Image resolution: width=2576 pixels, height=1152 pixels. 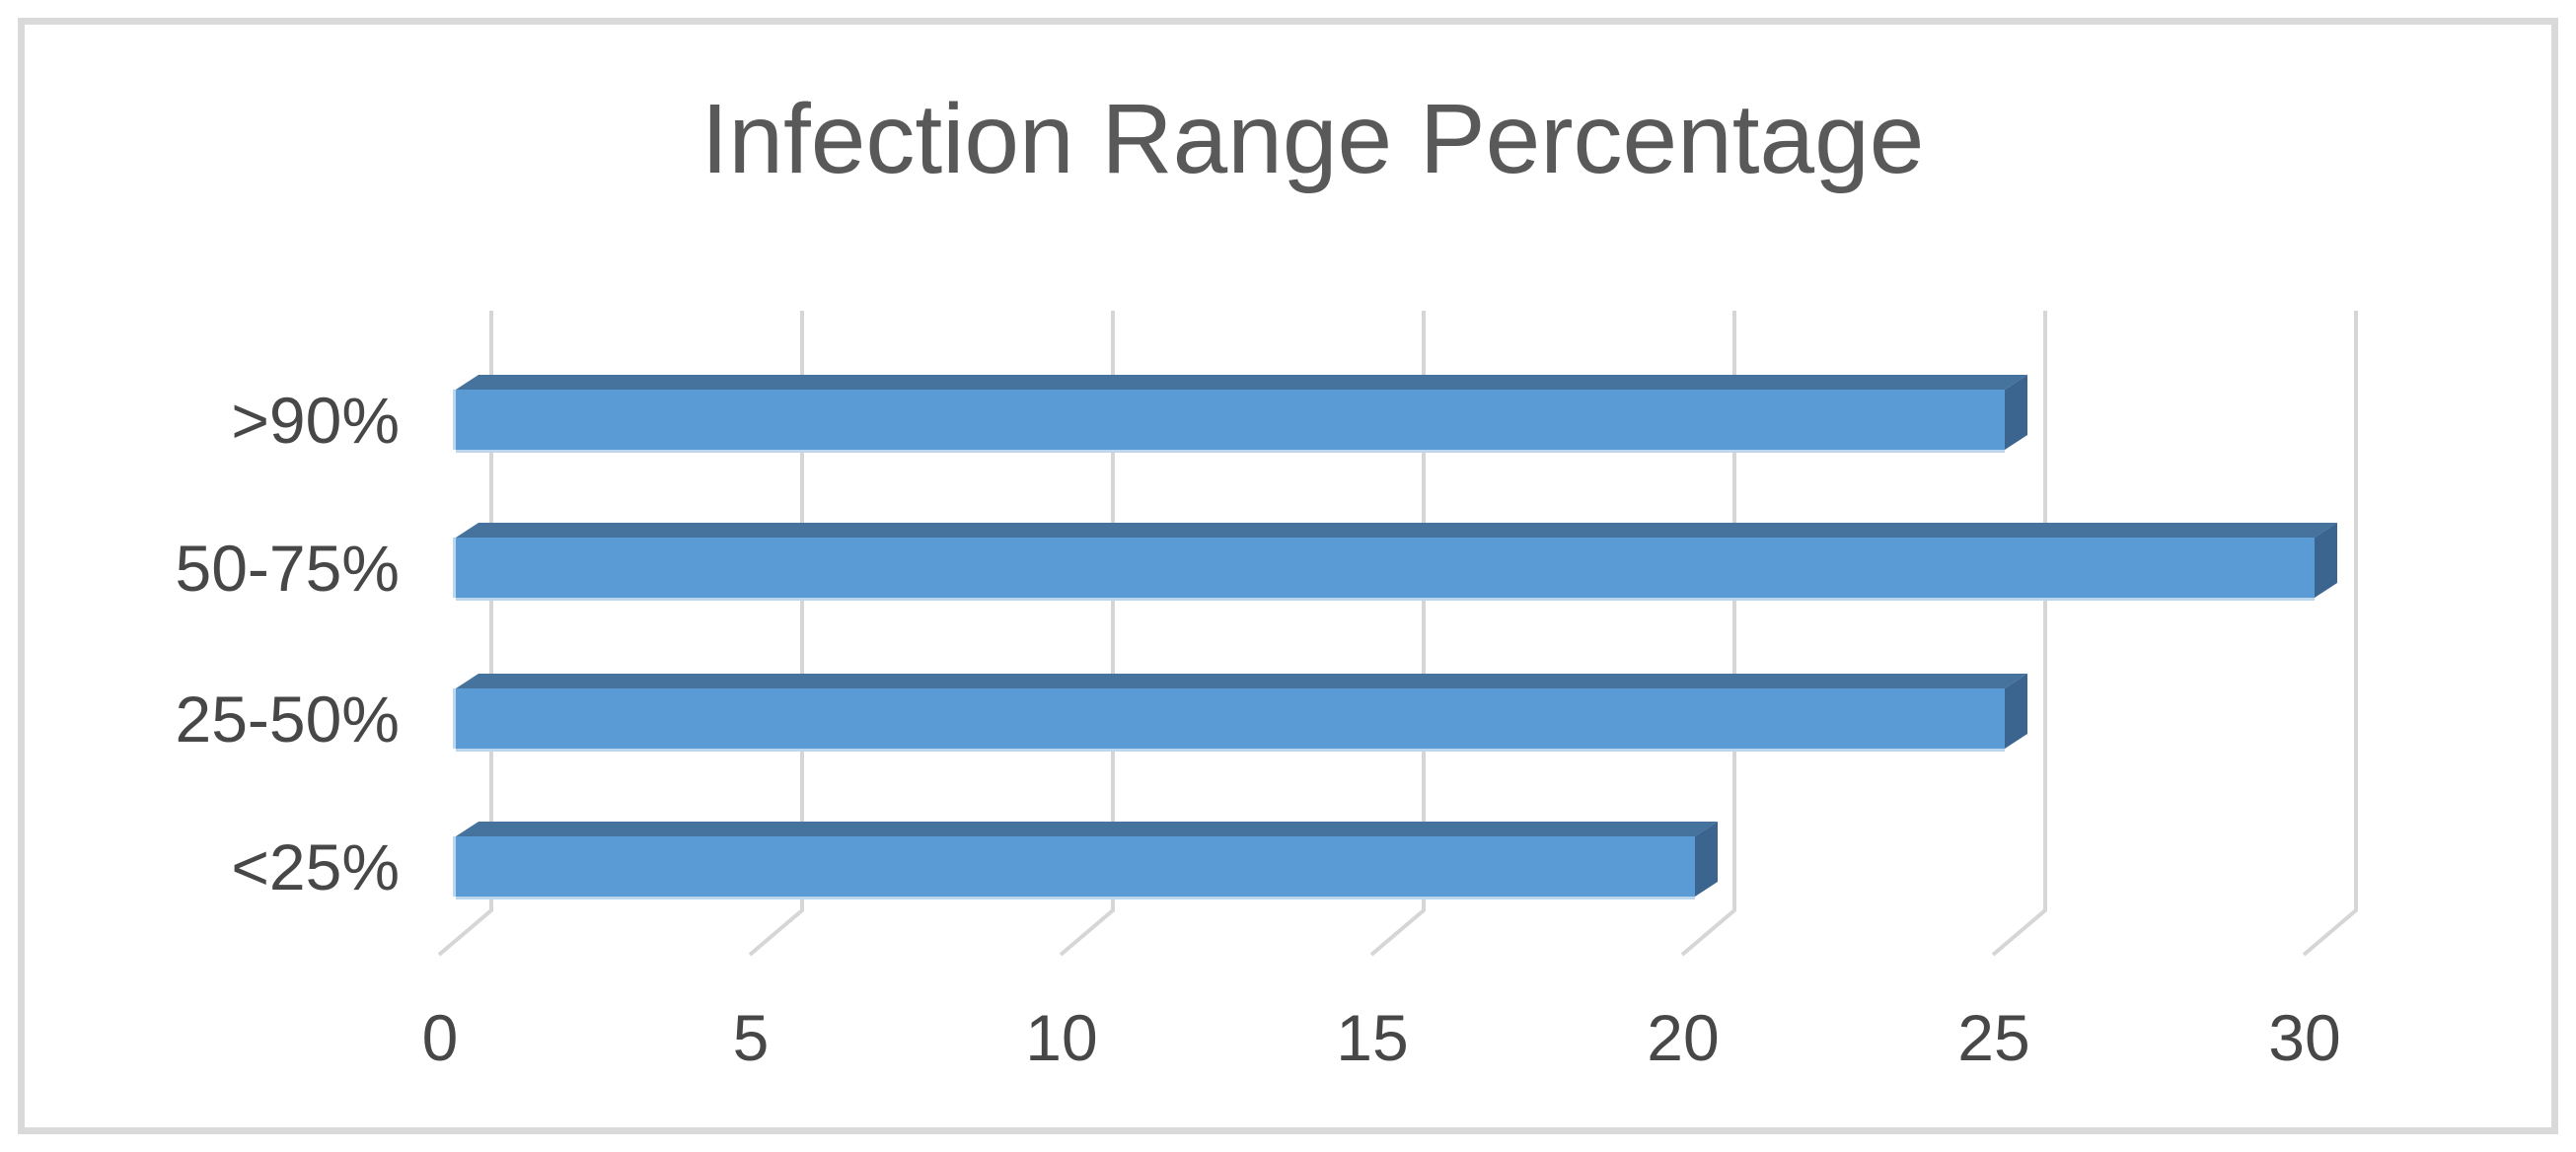 I want to click on bar-50-75%, so click(x=1395, y=562).